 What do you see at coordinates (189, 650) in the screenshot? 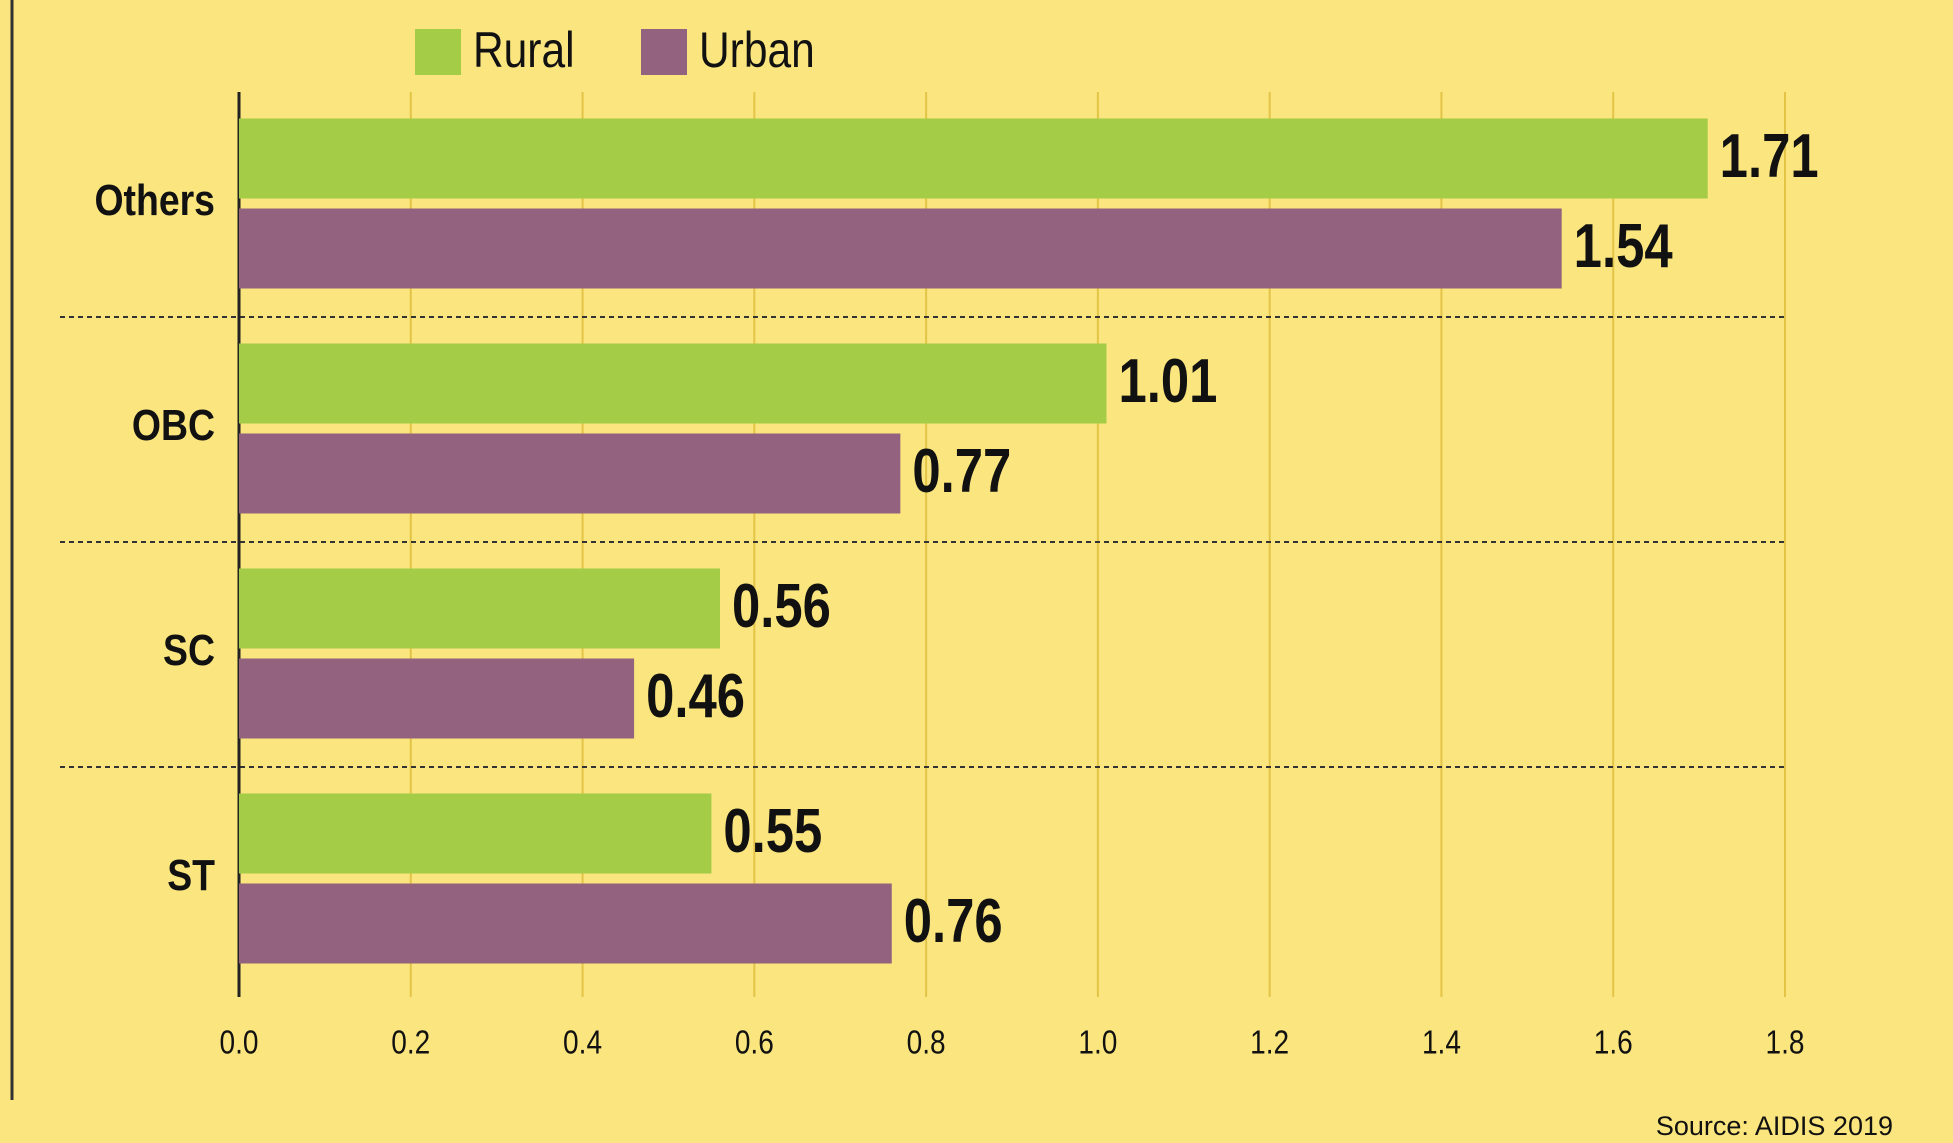
I see `category-label: SC` at bounding box center [189, 650].